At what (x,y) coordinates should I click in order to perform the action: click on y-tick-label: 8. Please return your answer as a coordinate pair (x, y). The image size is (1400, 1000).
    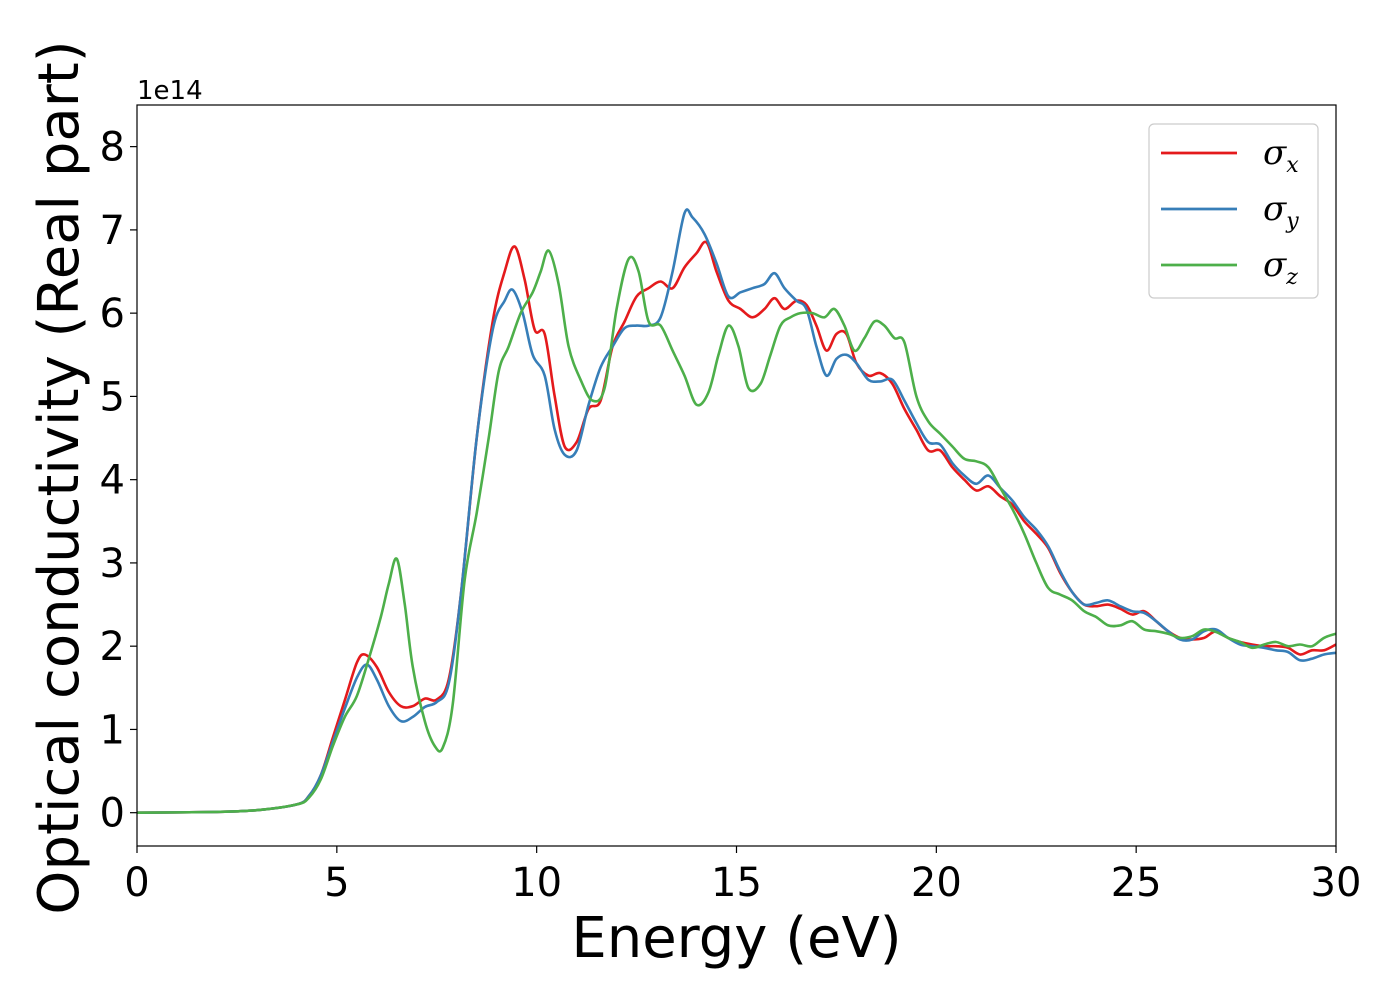
    Looking at the image, I should click on (112, 148).